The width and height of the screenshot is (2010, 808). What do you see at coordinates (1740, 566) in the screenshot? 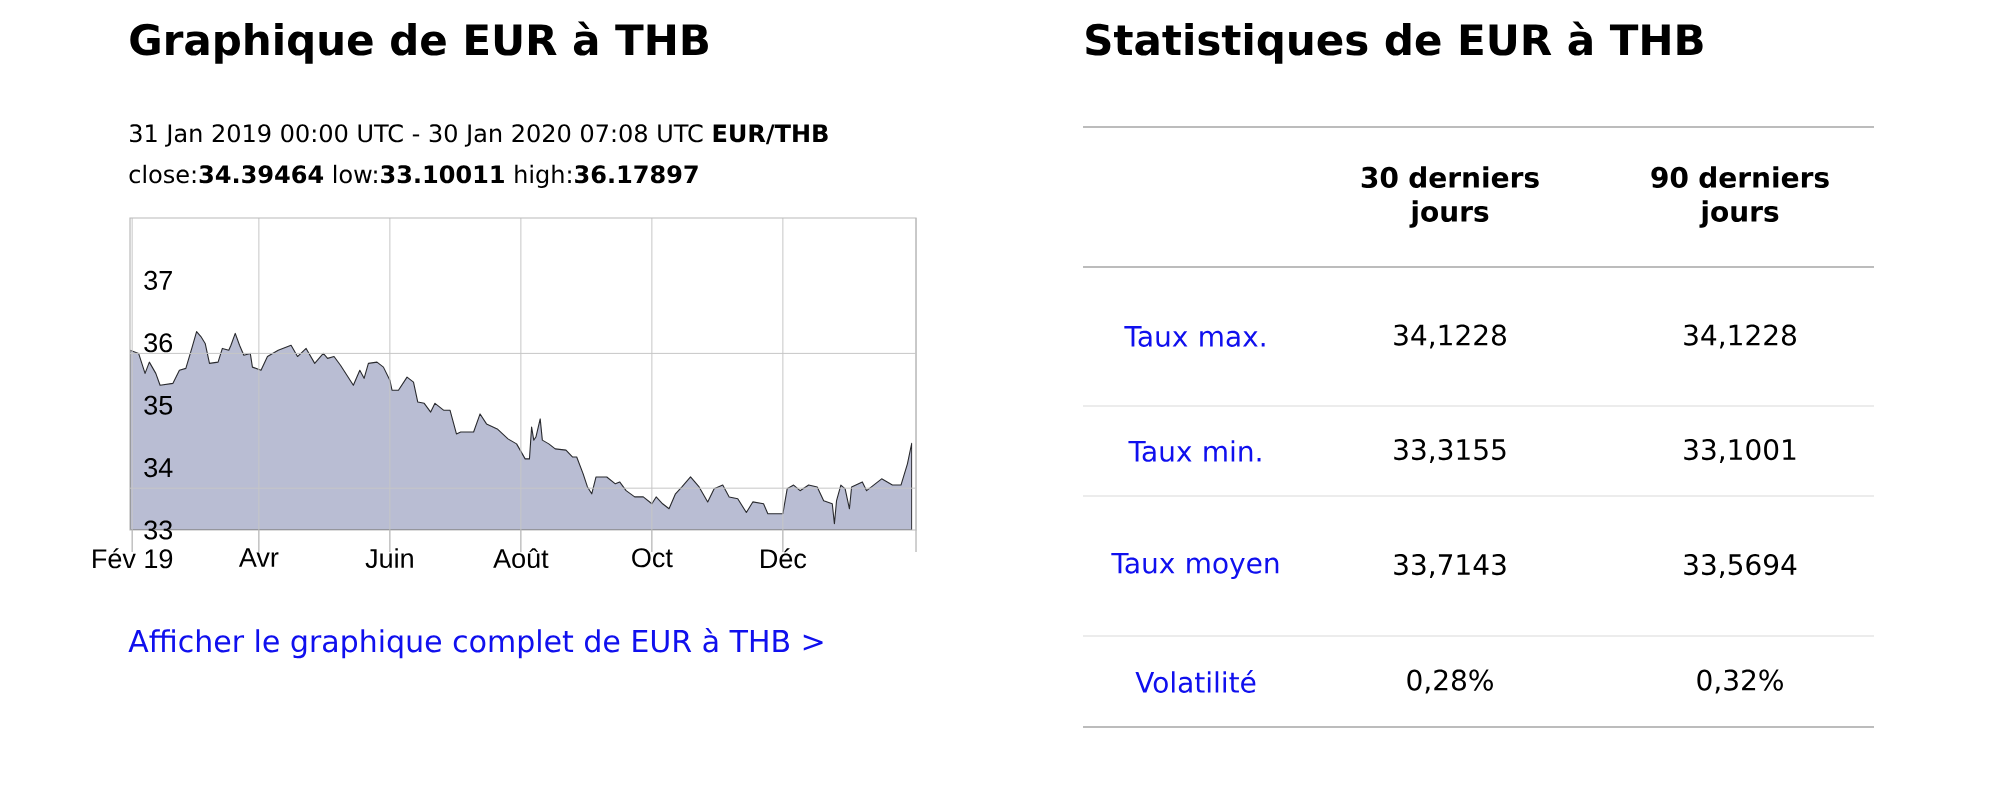
I see `text: 33,5694` at bounding box center [1740, 566].